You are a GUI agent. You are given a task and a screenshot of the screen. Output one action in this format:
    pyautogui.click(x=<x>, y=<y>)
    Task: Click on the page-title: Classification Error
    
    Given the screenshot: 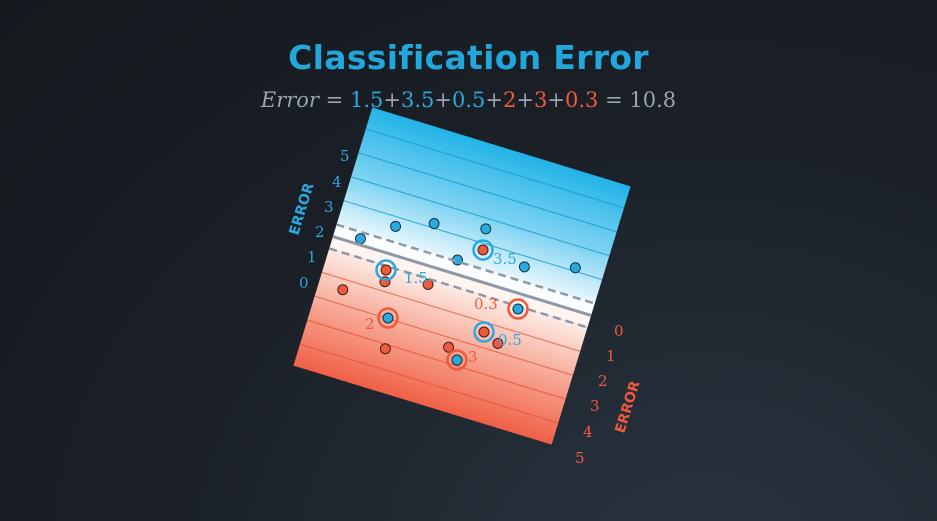 What is the action you would take?
    pyautogui.click(x=468, y=57)
    